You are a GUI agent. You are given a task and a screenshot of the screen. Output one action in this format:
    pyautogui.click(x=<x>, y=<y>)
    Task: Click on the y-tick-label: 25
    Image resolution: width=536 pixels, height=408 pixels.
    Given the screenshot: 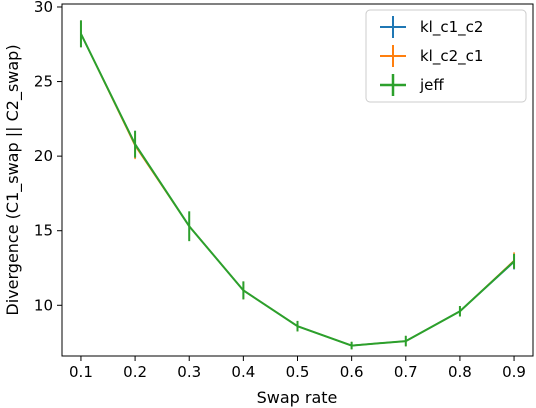 What is the action you would take?
    pyautogui.click(x=43, y=82)
    